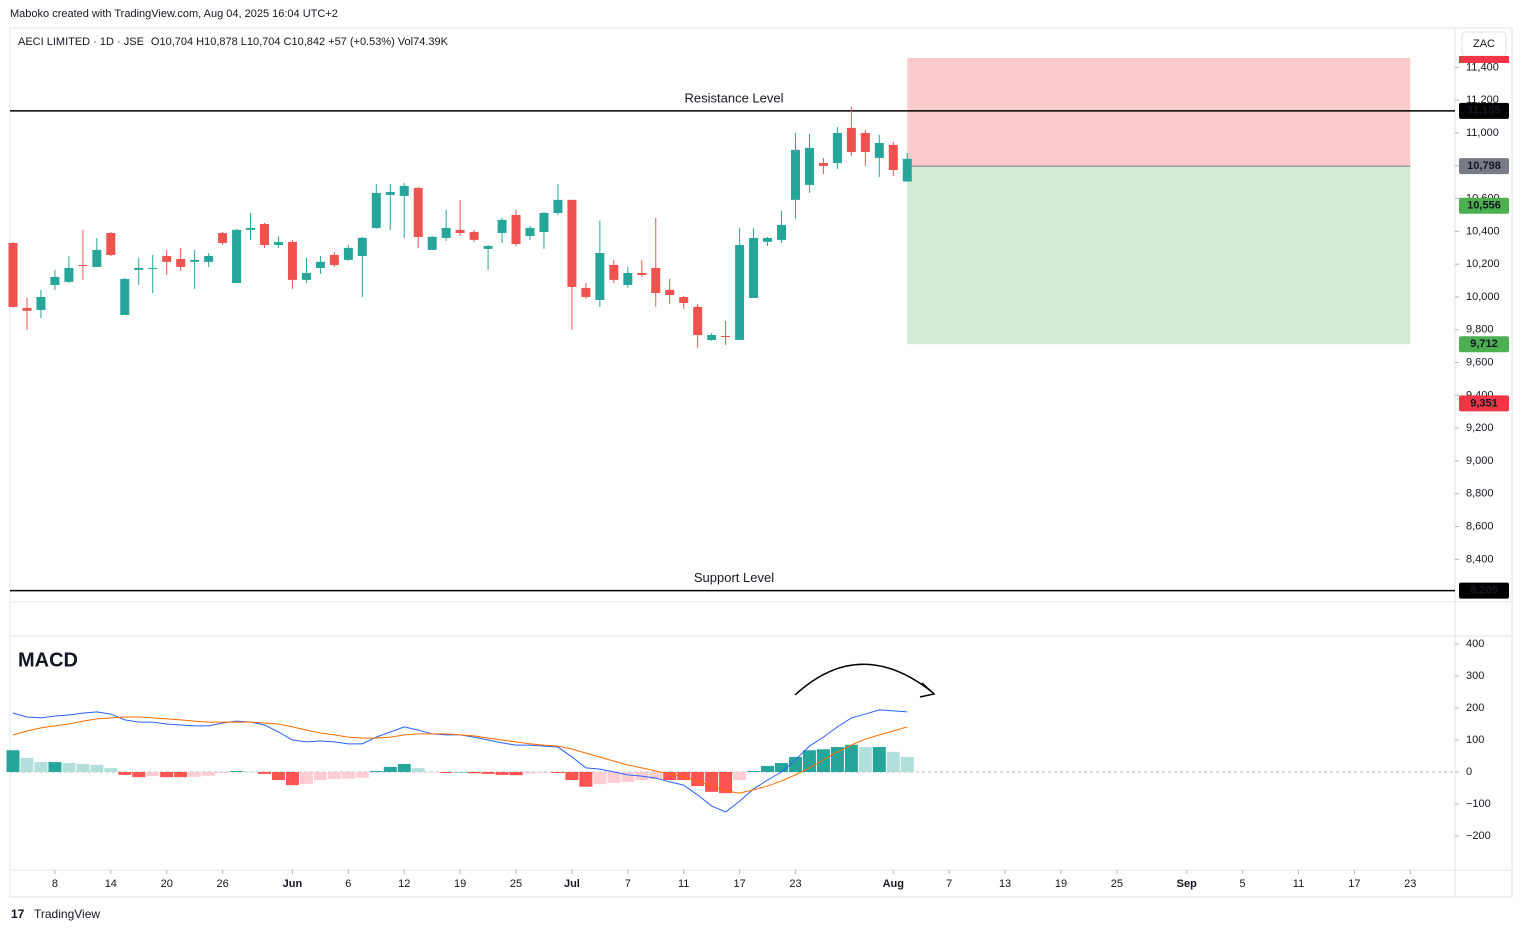  Describe the element at coordinates (1159, 255) in the screenshot. I see `target-zone` at that location.